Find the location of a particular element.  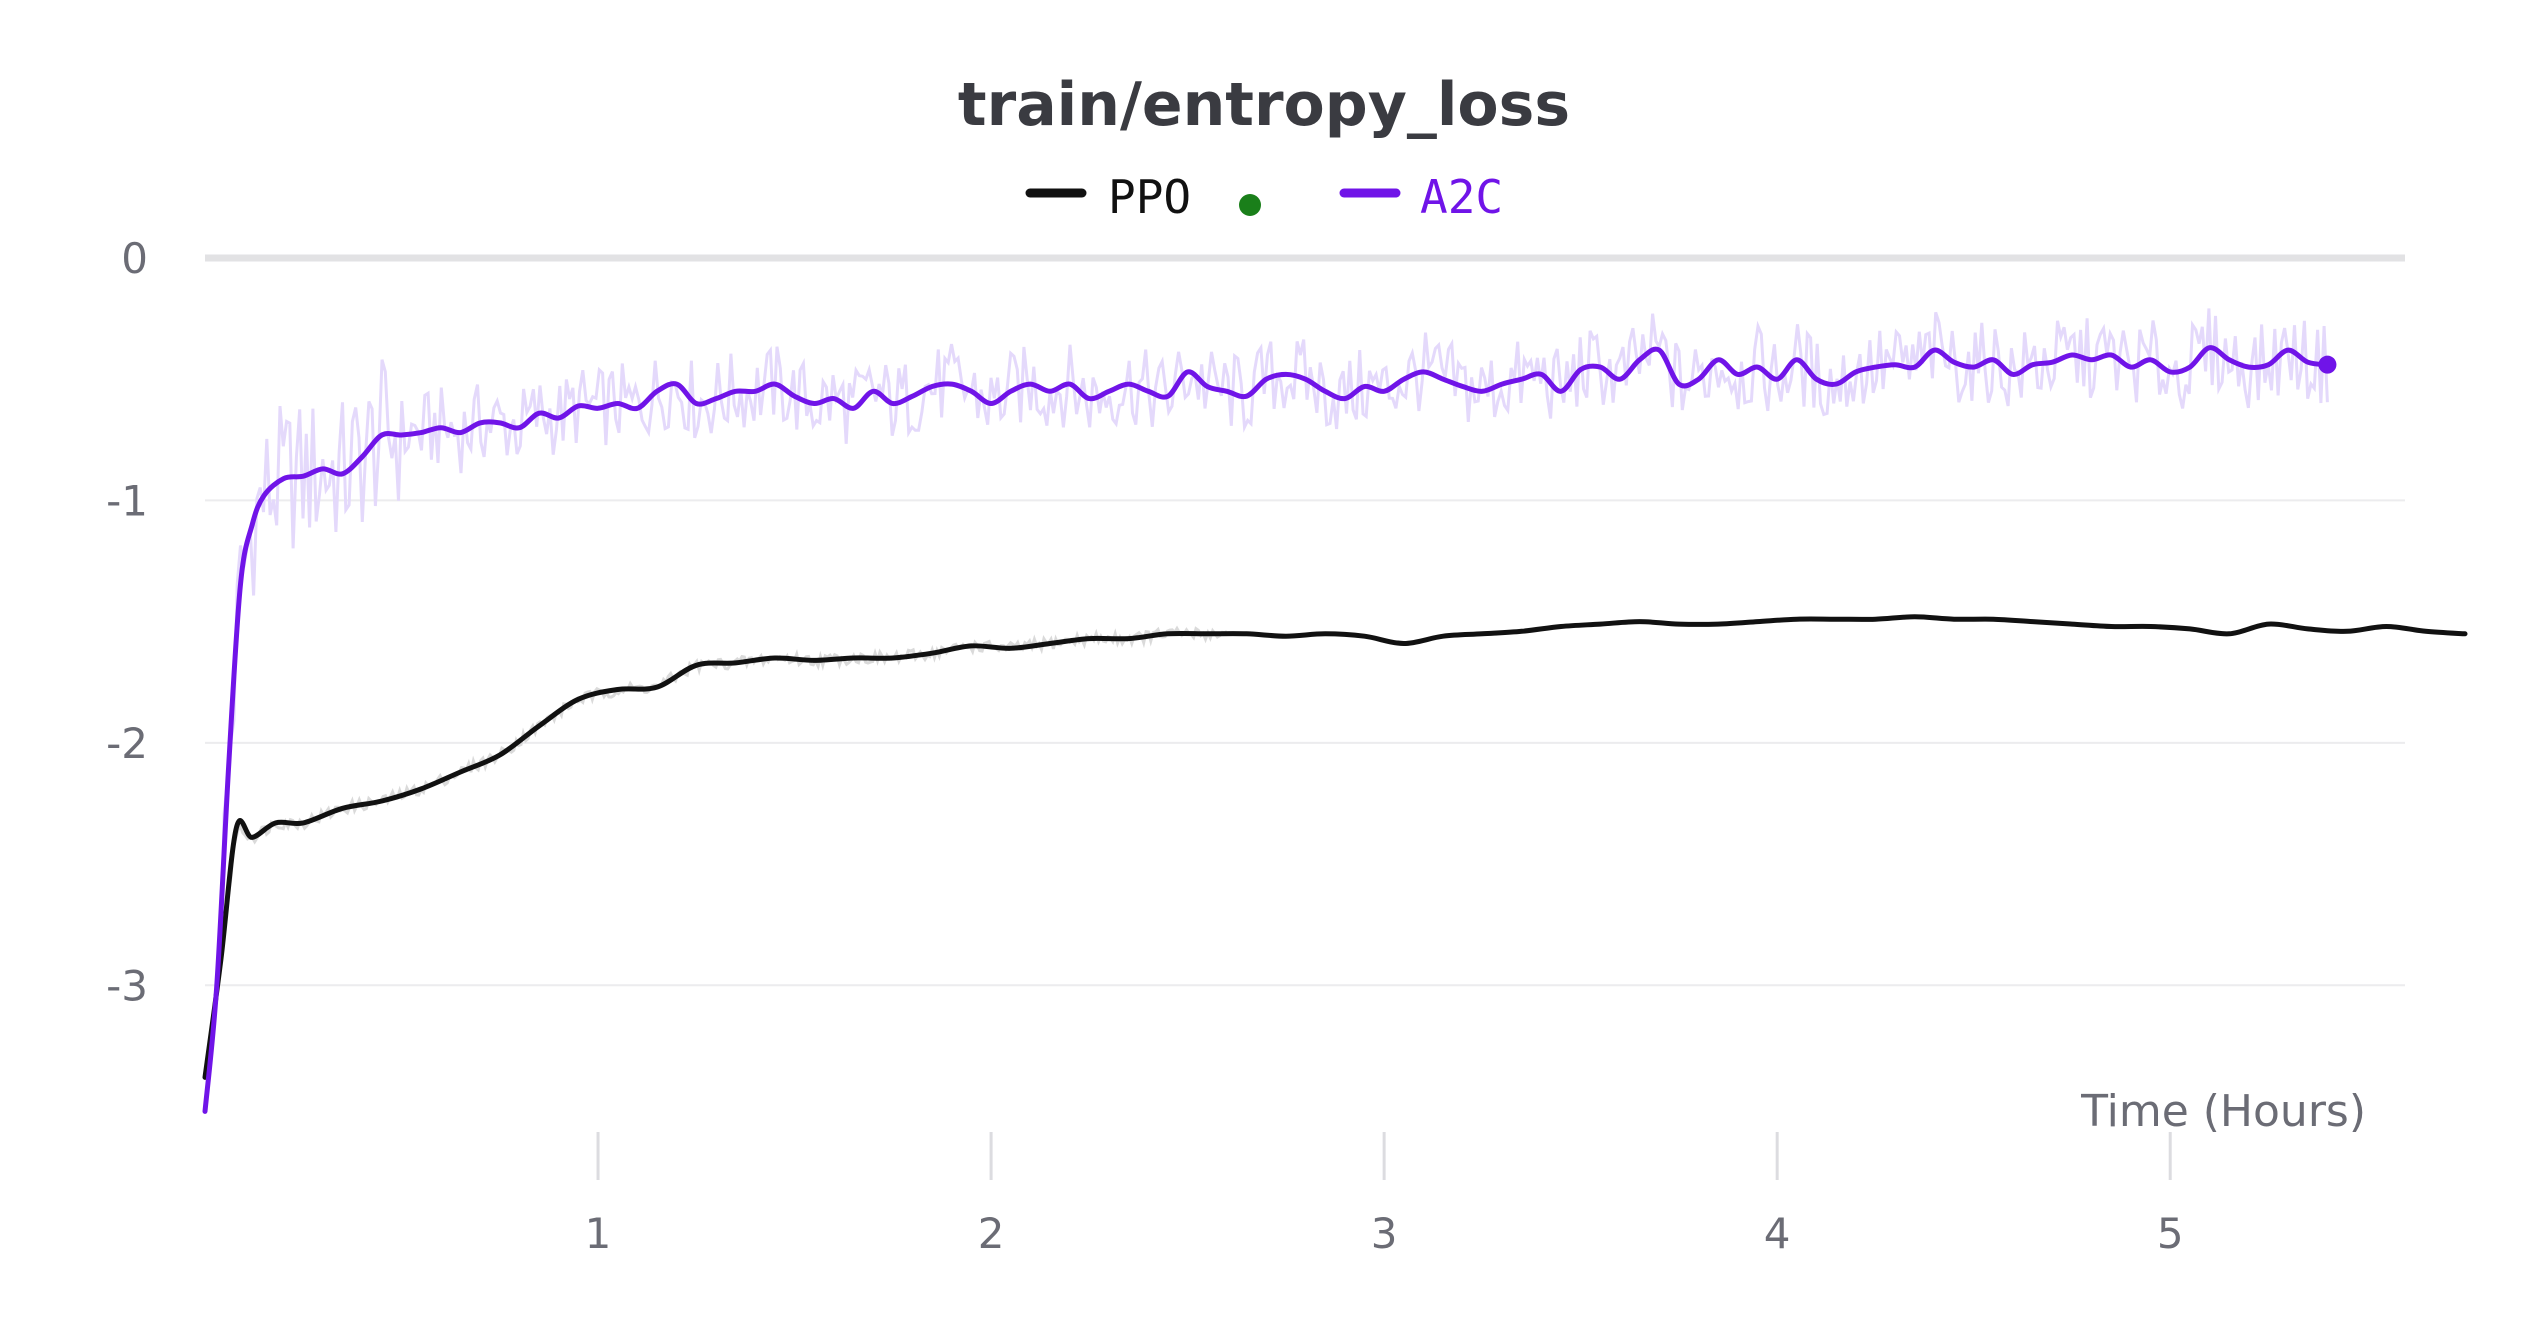

x-tick-label: 3 is located at coordinates (1384, 1233).